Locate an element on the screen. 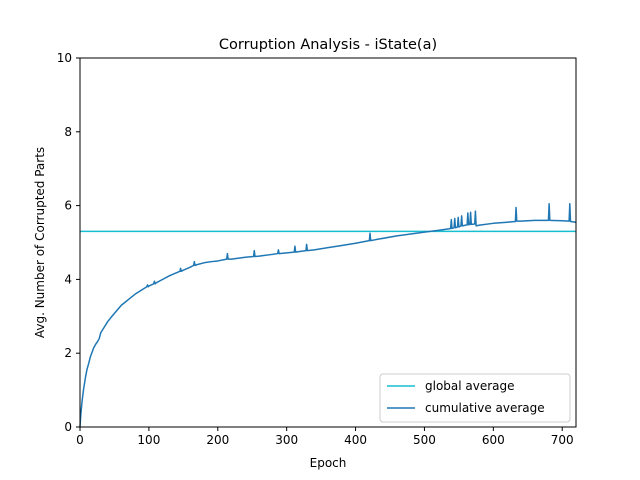 This screenshot has height=480, width=640. legend: global average cumulative average is located at coordinates (475, 398).